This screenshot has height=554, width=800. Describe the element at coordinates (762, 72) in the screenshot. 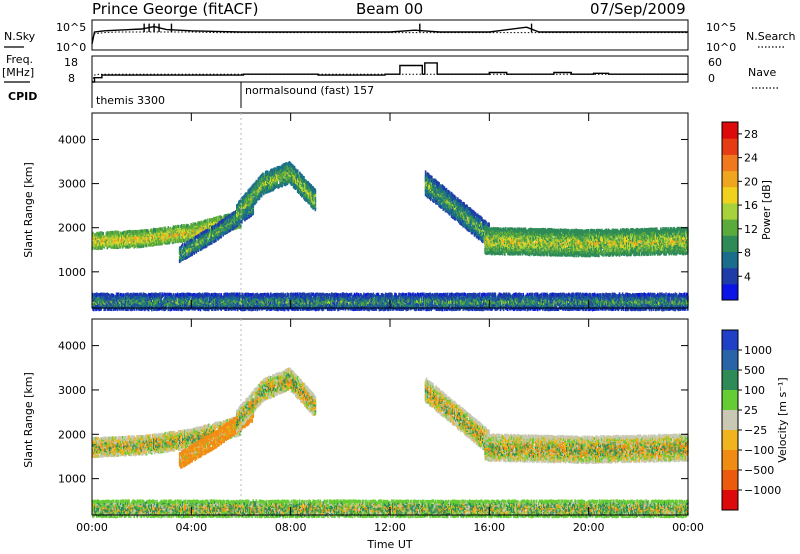

I see `nave-label: Nave` at that location.